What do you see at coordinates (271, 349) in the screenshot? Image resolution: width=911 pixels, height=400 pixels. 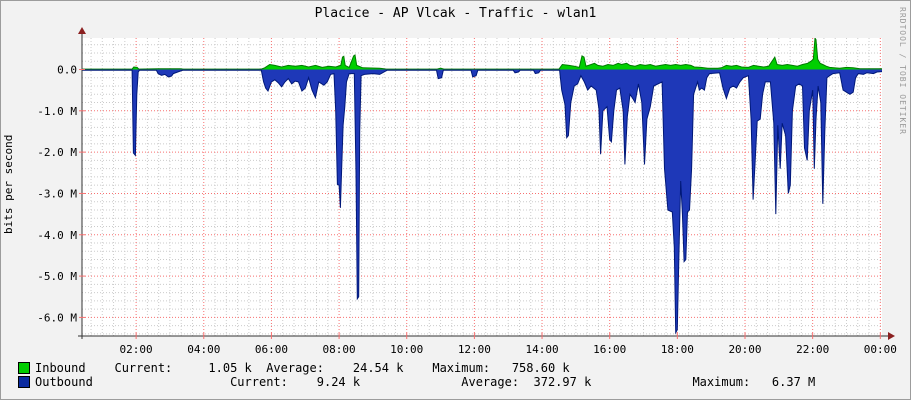 I see `x-tick-label: 06:00` at bounding box center [271, 349].